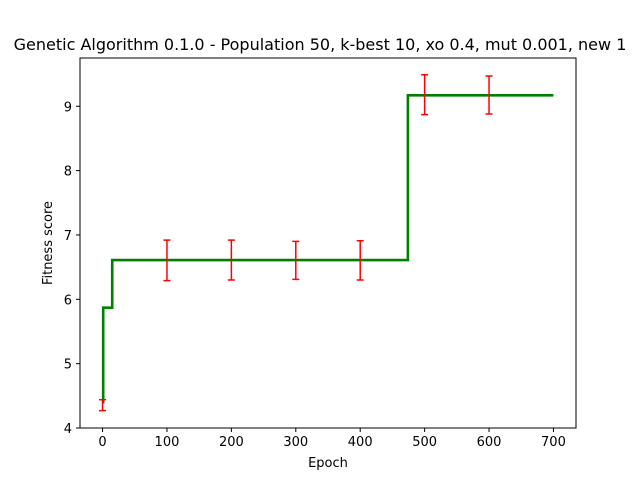 This screenshot has height=480, width=640. Describe the element at coordinates (360, 442) in the screenshot. I see `x-tick-label: 400` at that location.